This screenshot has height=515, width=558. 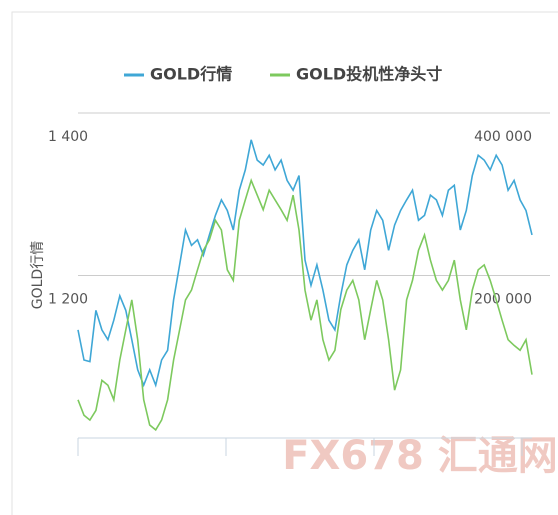 I want to click on legend-label: GOLD投机性净头寸, so click(x=369, y=74).